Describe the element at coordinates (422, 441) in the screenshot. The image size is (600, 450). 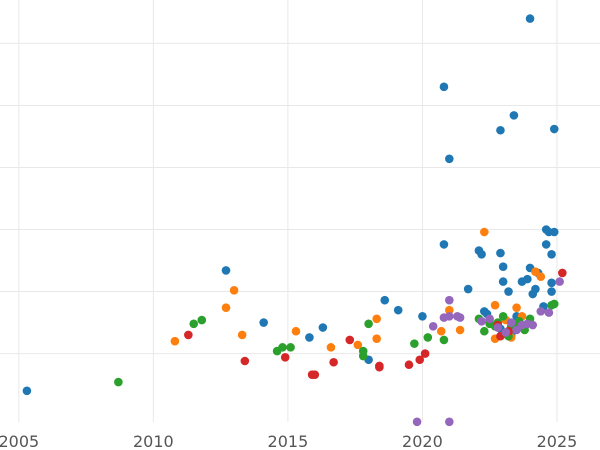
I see `x-tick-label: 2020` at that location.